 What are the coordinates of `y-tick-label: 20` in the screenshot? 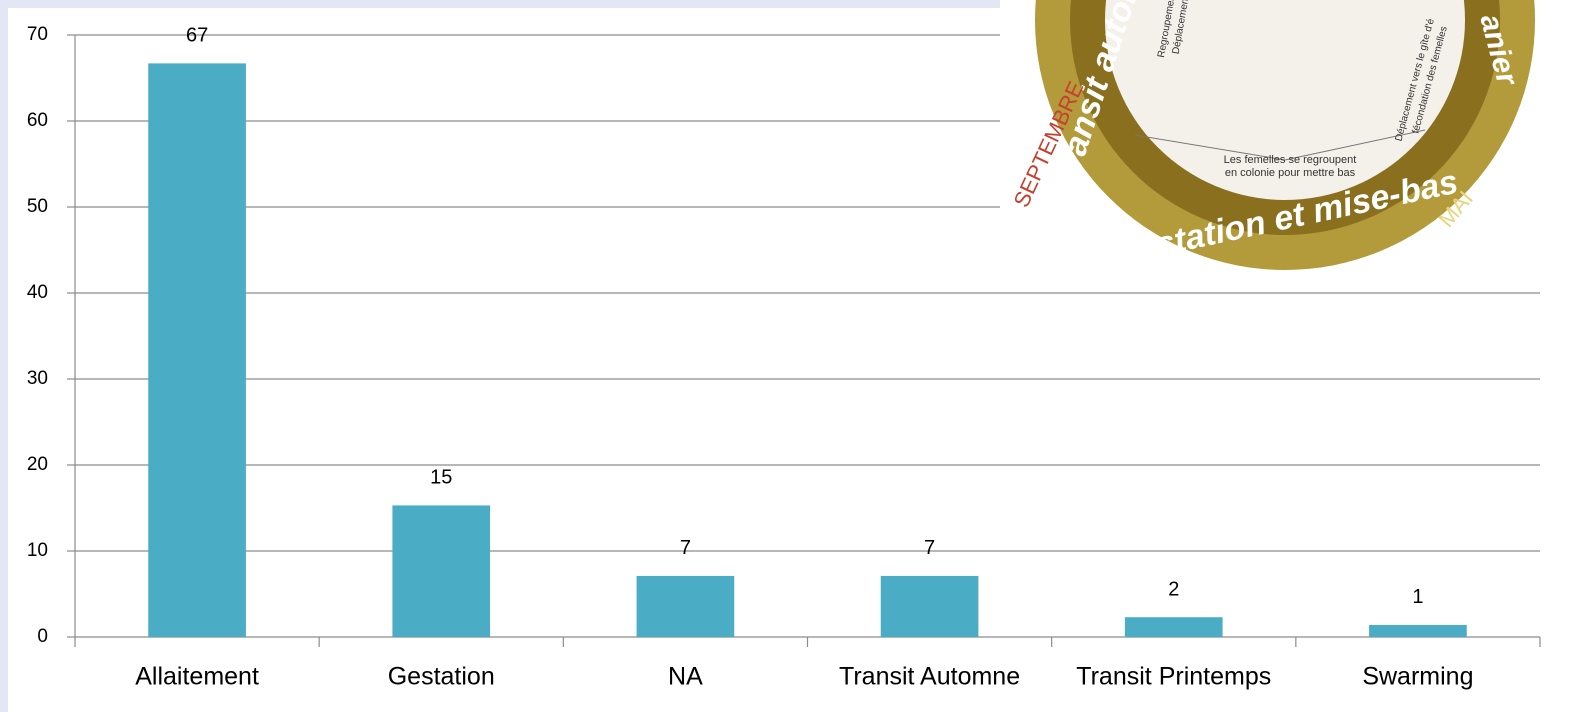 It's located at (37, 464).